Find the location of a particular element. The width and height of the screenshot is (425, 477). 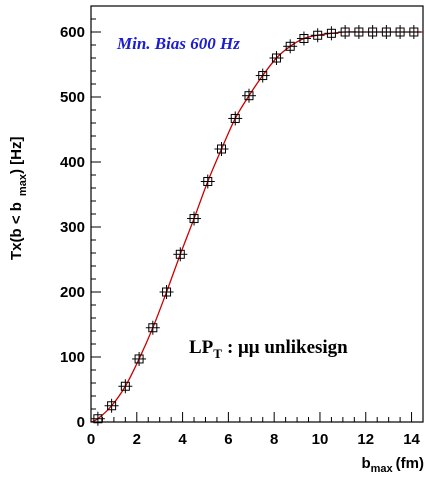

x-tick-label: 0 is located at coordinates (91, 439).